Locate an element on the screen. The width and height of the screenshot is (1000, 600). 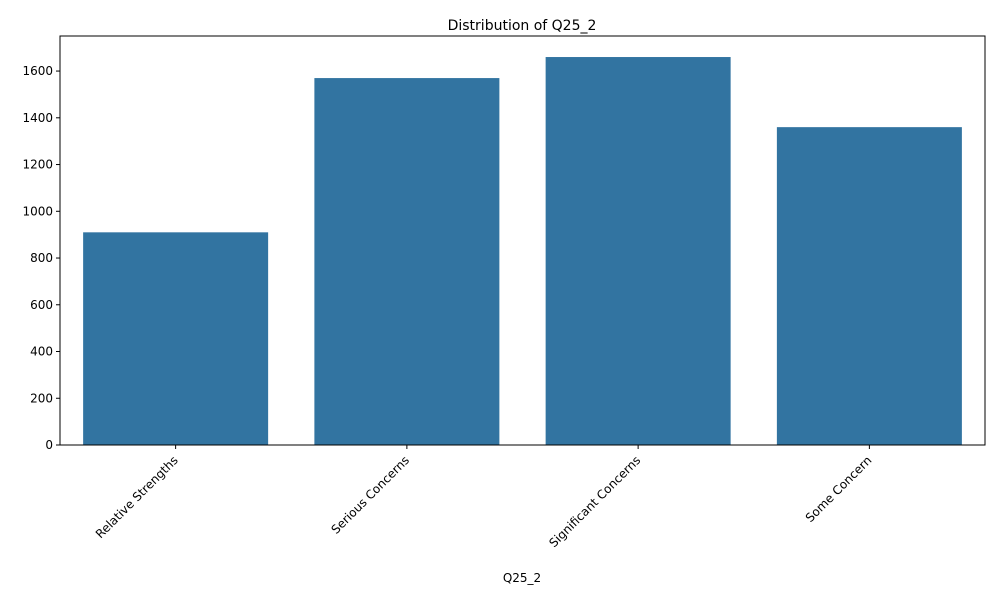
y-tick-label: 400 is located at coordinates (41, 352).